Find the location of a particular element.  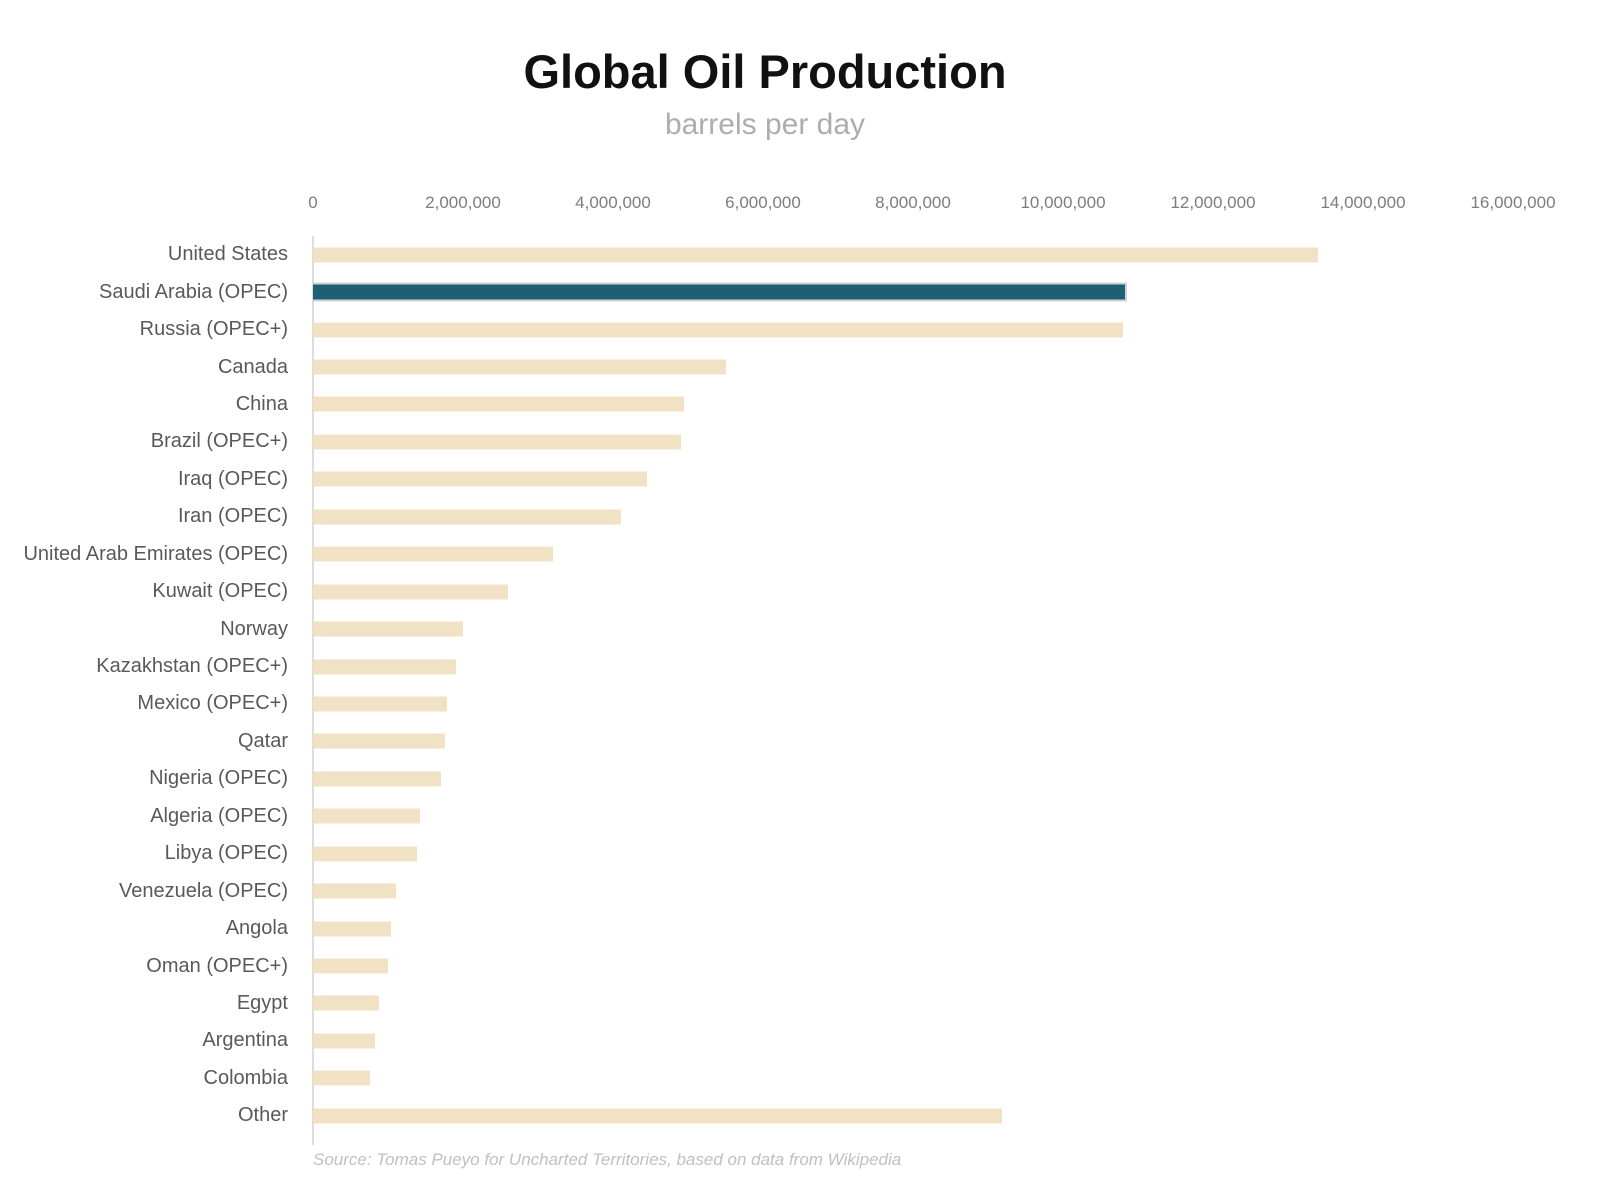

x-tick-label: 16,000,000 is located at coordinates (1513, 202).